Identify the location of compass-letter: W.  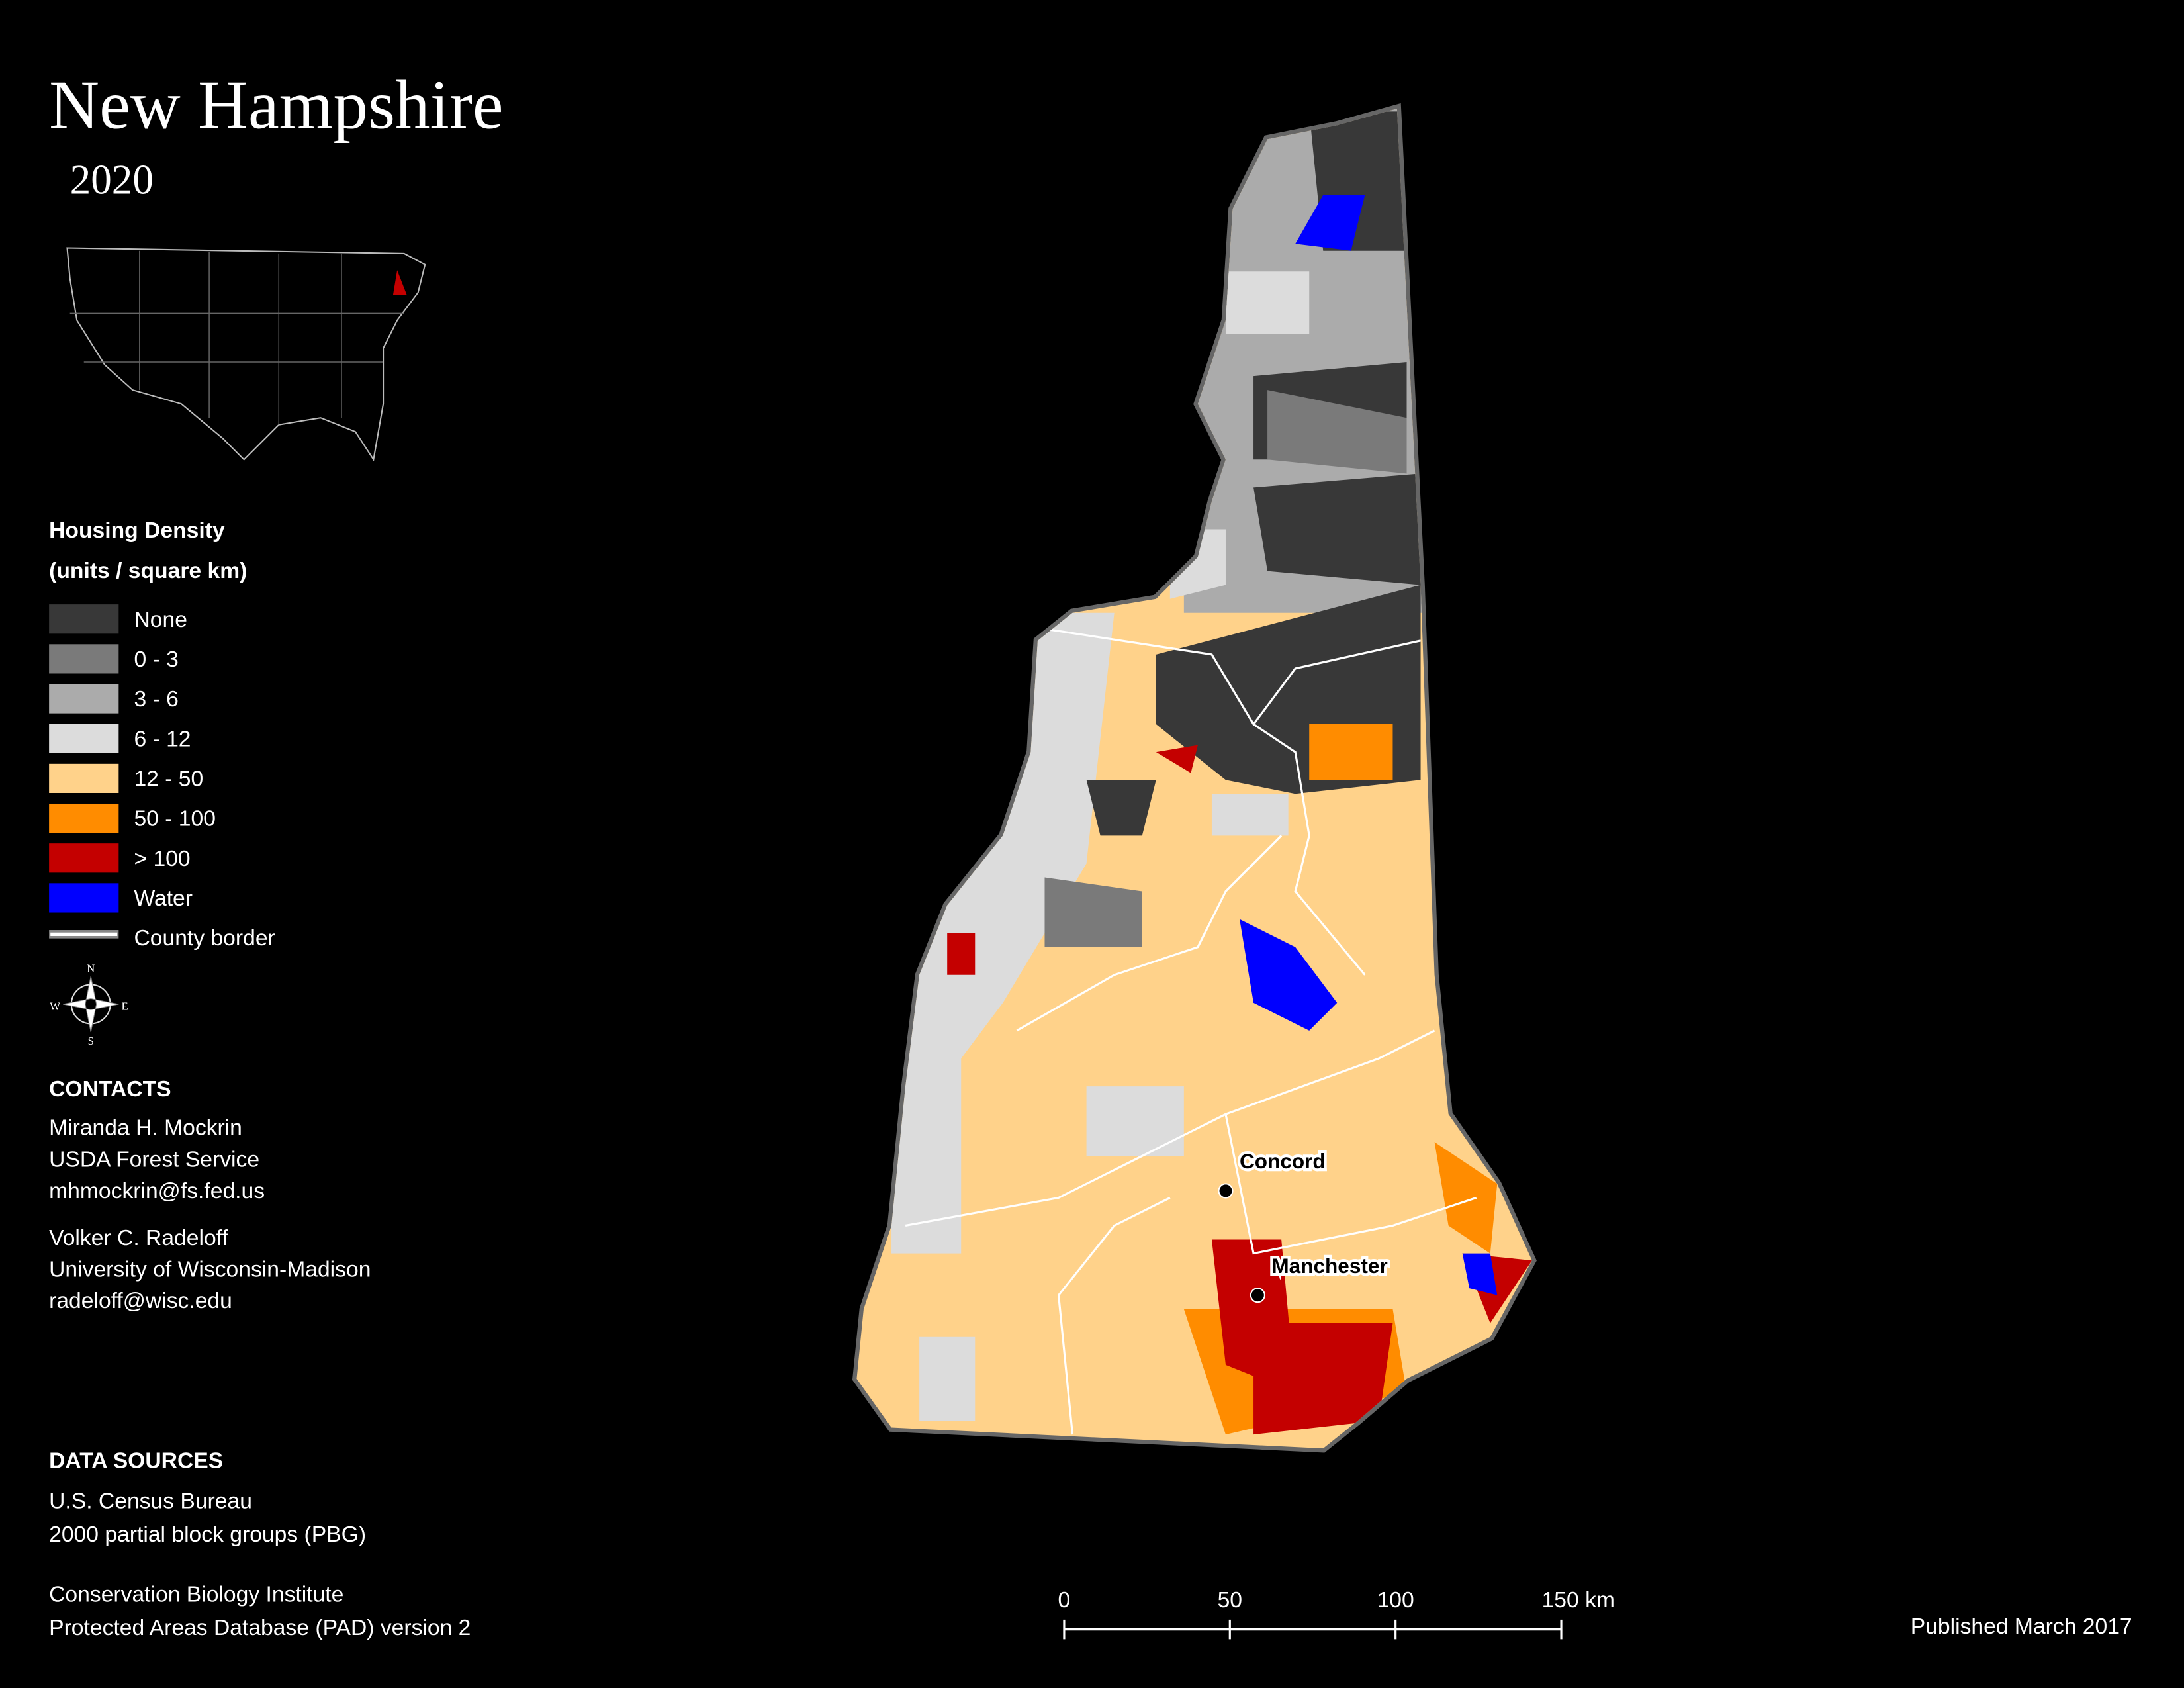
(55, 1006).